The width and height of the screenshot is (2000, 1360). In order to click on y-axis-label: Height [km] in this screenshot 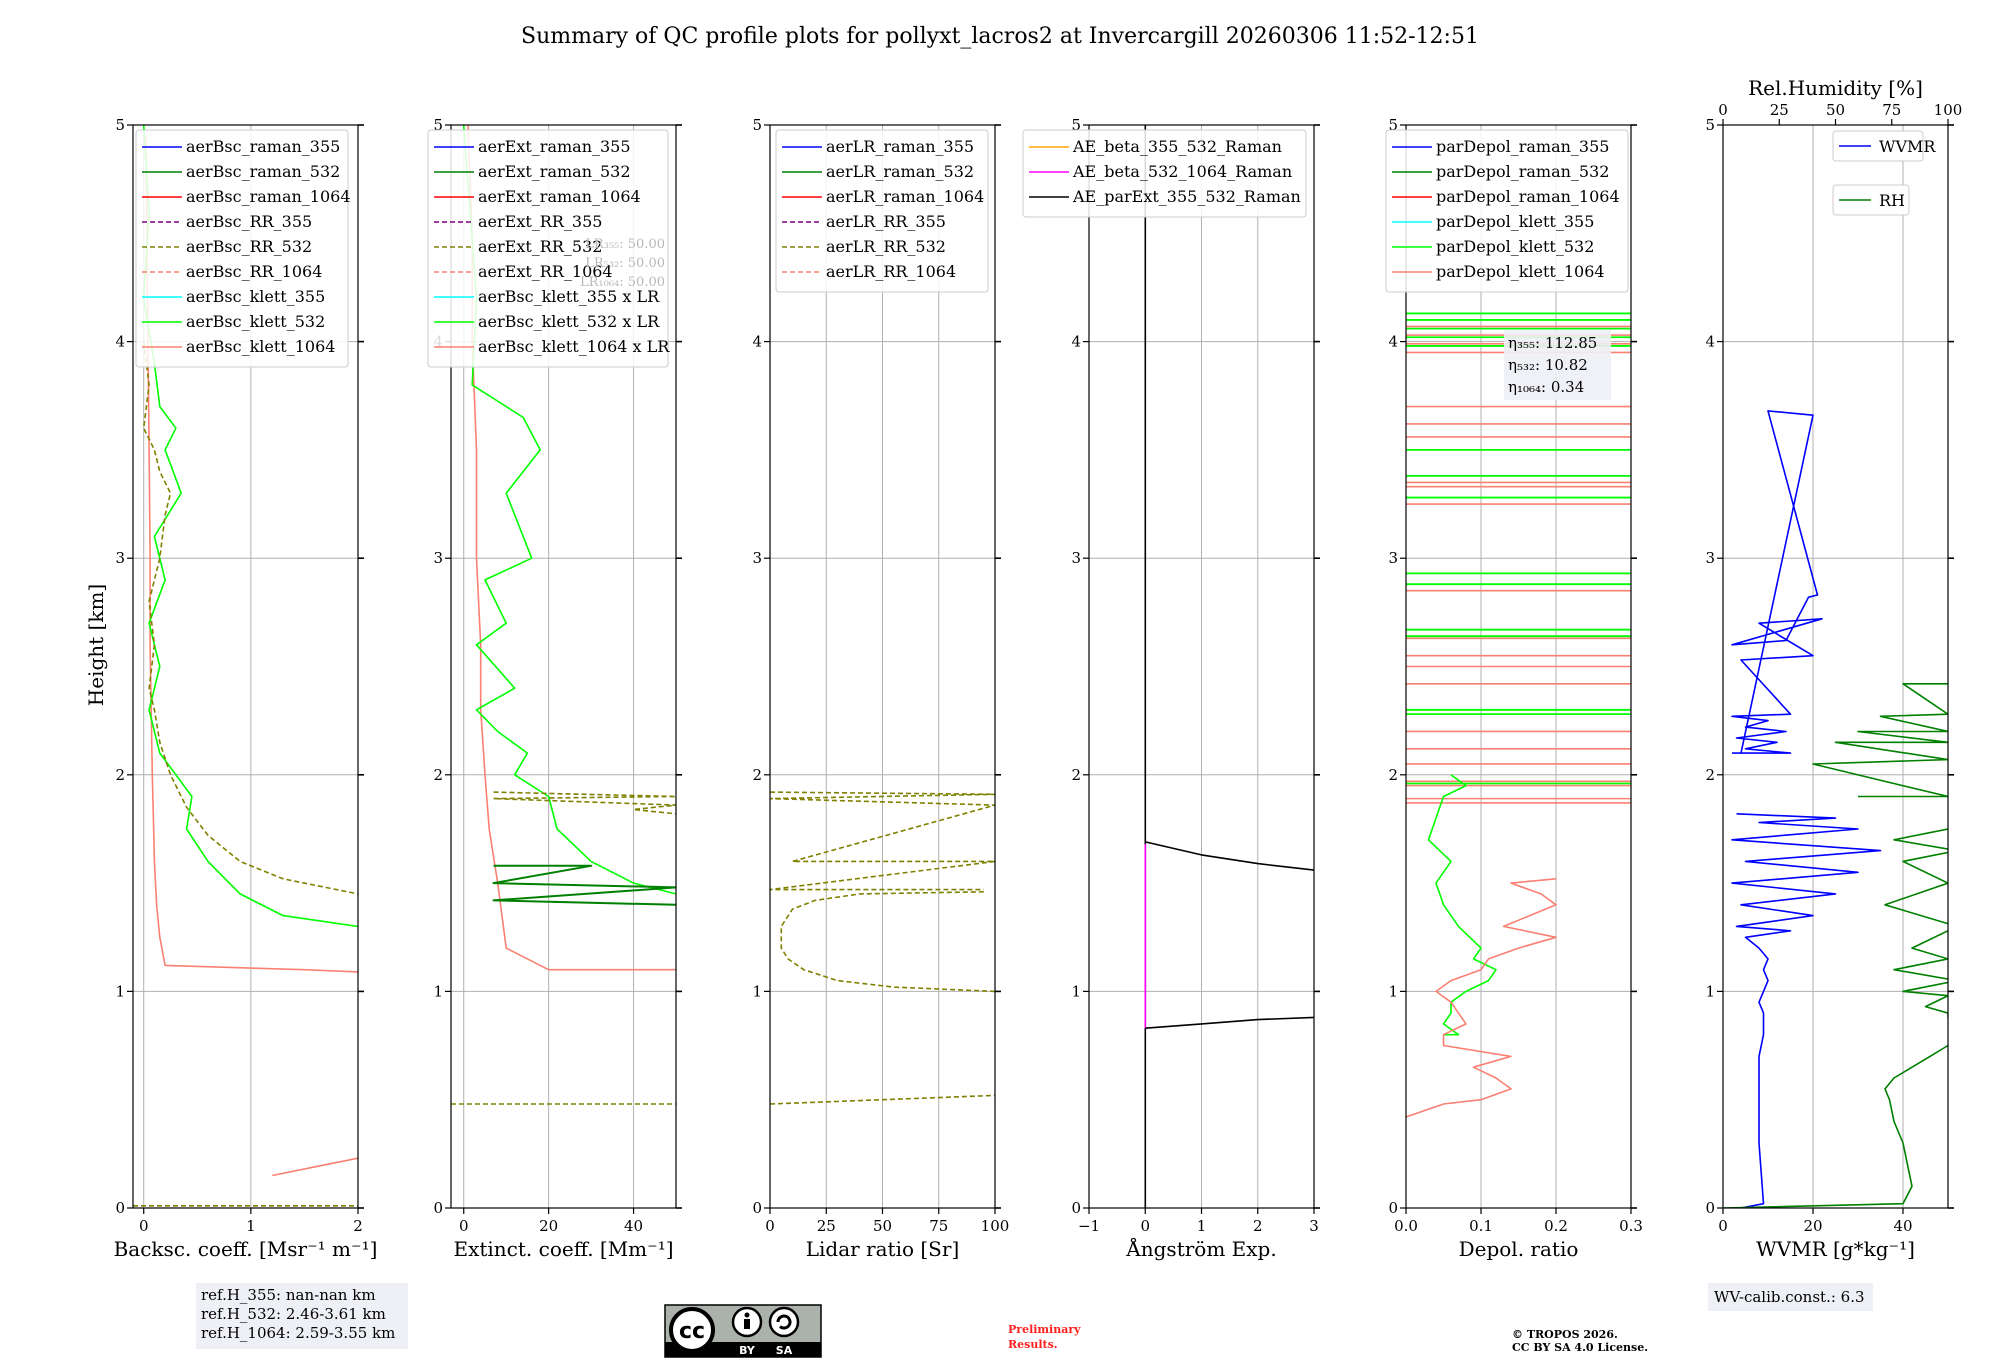, I will do `click(96, 645)`.